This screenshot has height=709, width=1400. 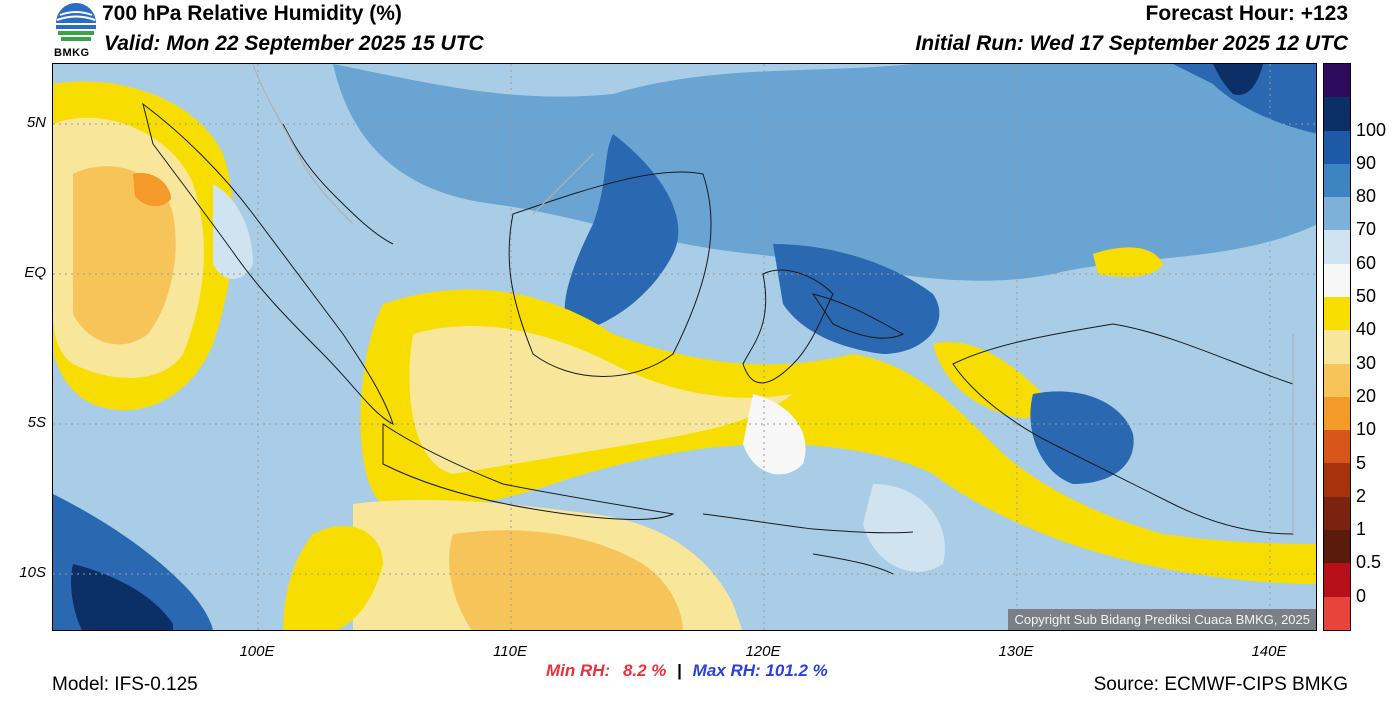 What do you see at coordinates (1366, 329) in the screenshot?
I see `colorbar-label: 40` at bounding box center [1366, 329].